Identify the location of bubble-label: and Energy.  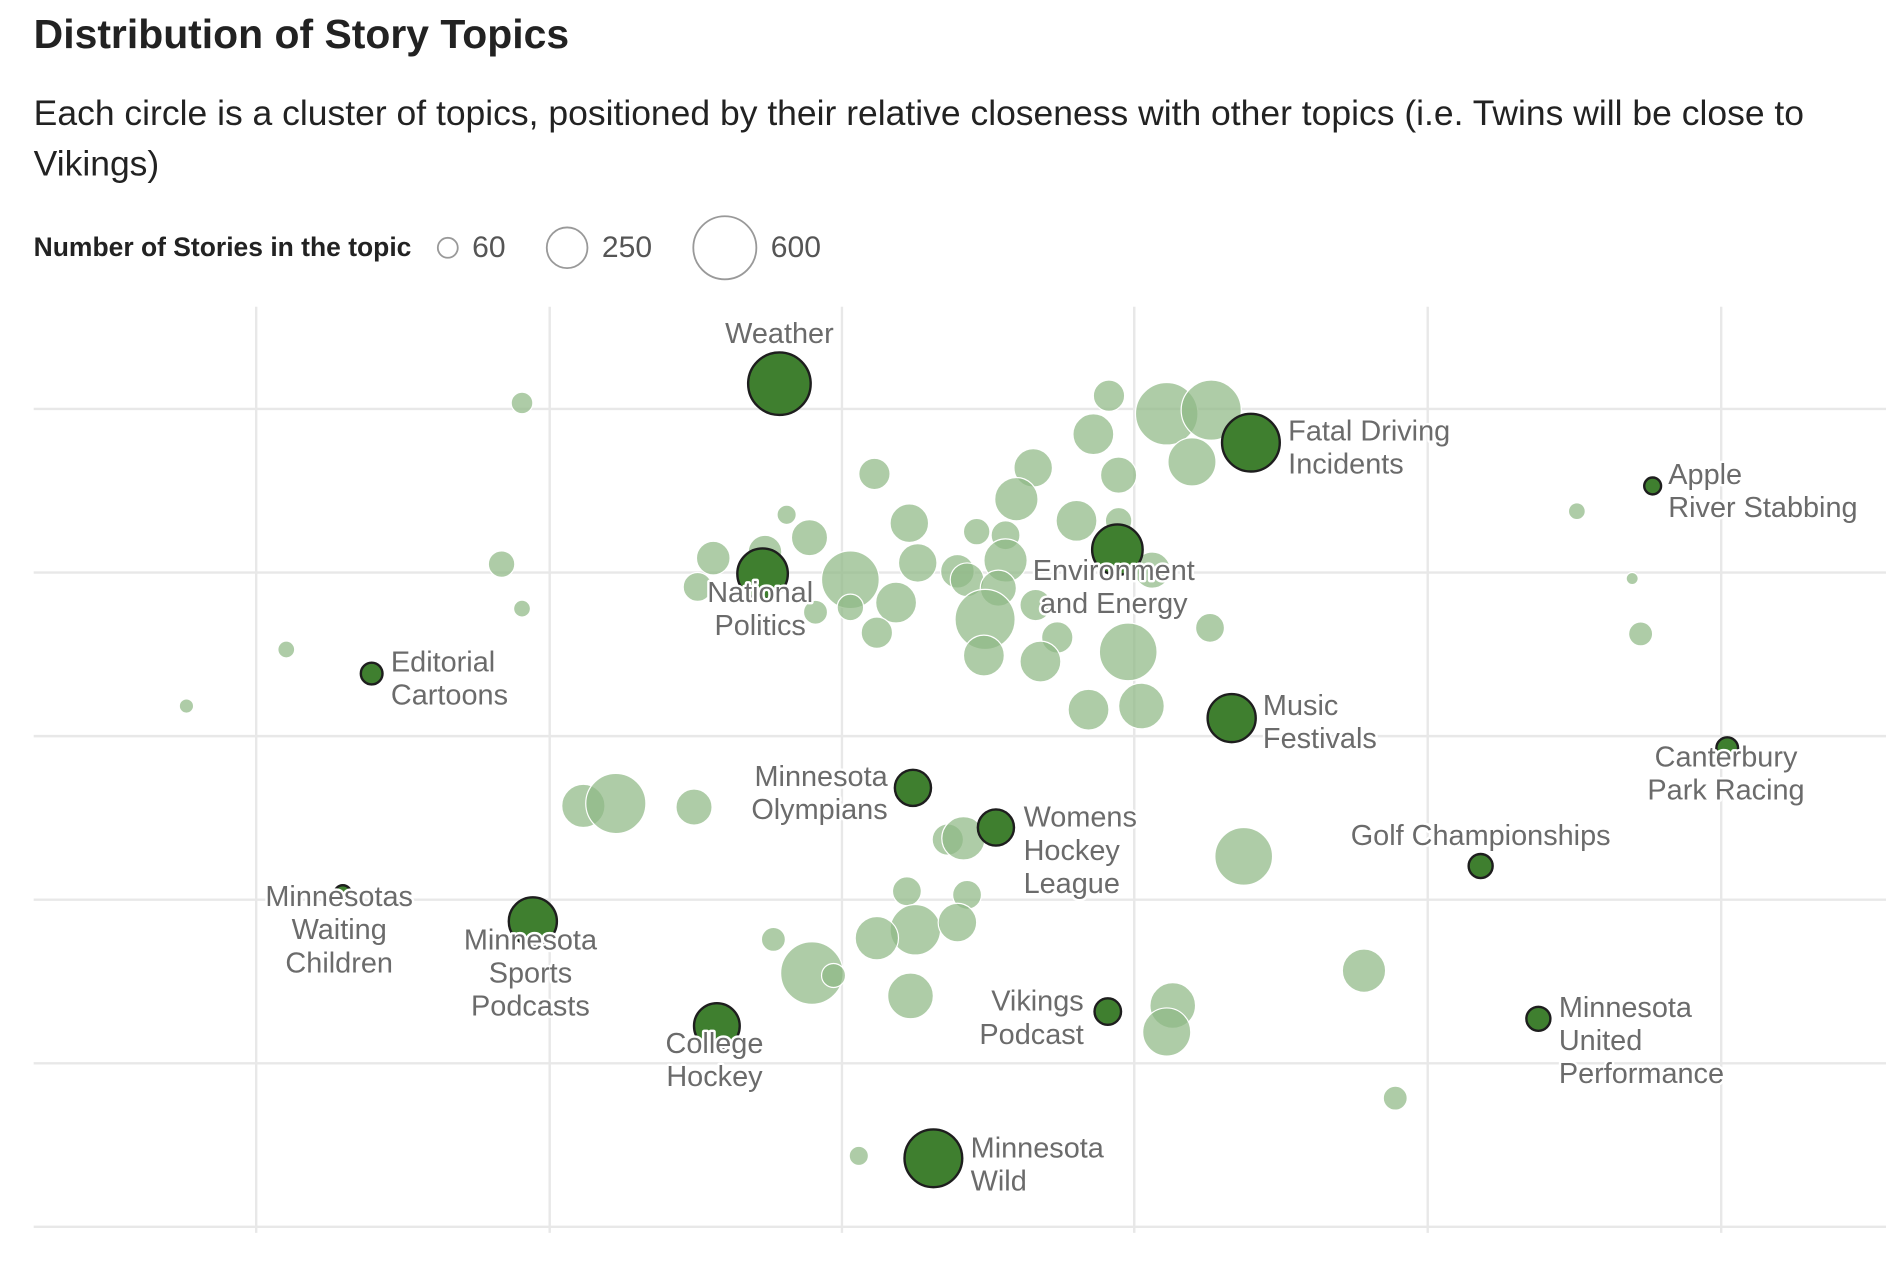
(1114, 604).